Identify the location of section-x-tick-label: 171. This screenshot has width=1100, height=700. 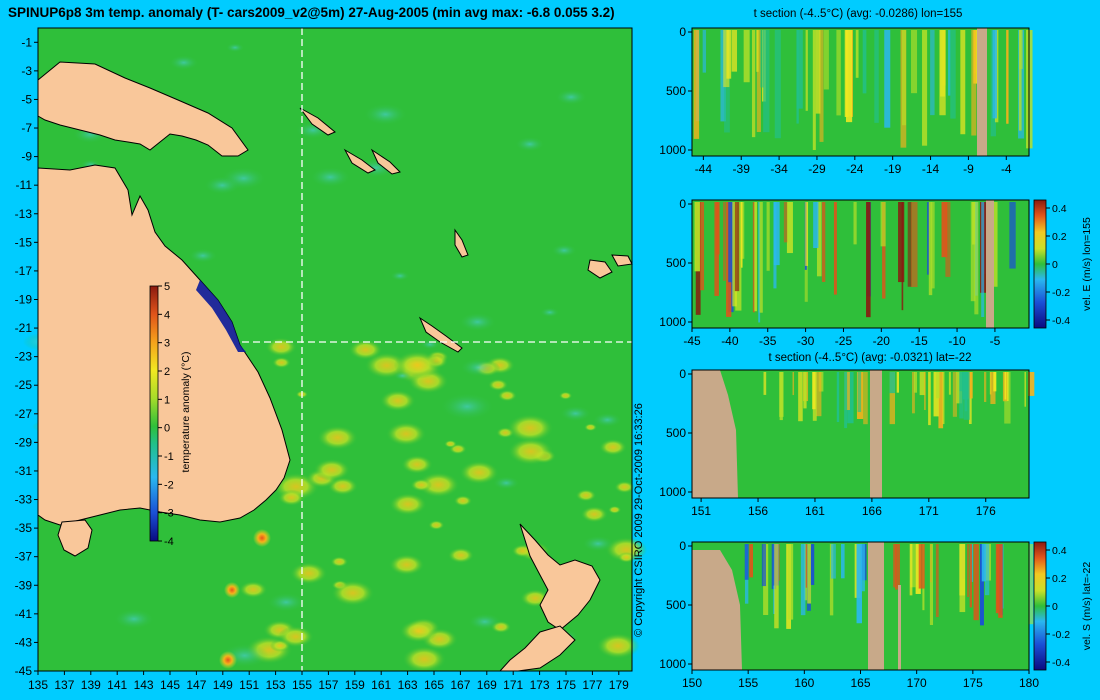
(929, 511).